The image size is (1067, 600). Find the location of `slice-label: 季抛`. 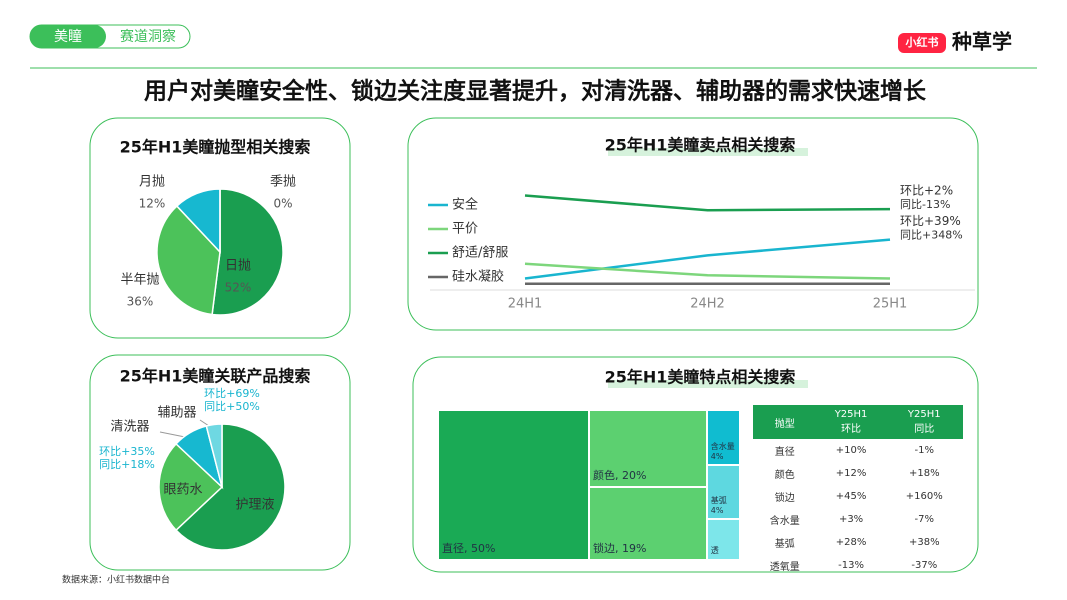

slice-label: 季抛 is located at coordinates (283, 182).